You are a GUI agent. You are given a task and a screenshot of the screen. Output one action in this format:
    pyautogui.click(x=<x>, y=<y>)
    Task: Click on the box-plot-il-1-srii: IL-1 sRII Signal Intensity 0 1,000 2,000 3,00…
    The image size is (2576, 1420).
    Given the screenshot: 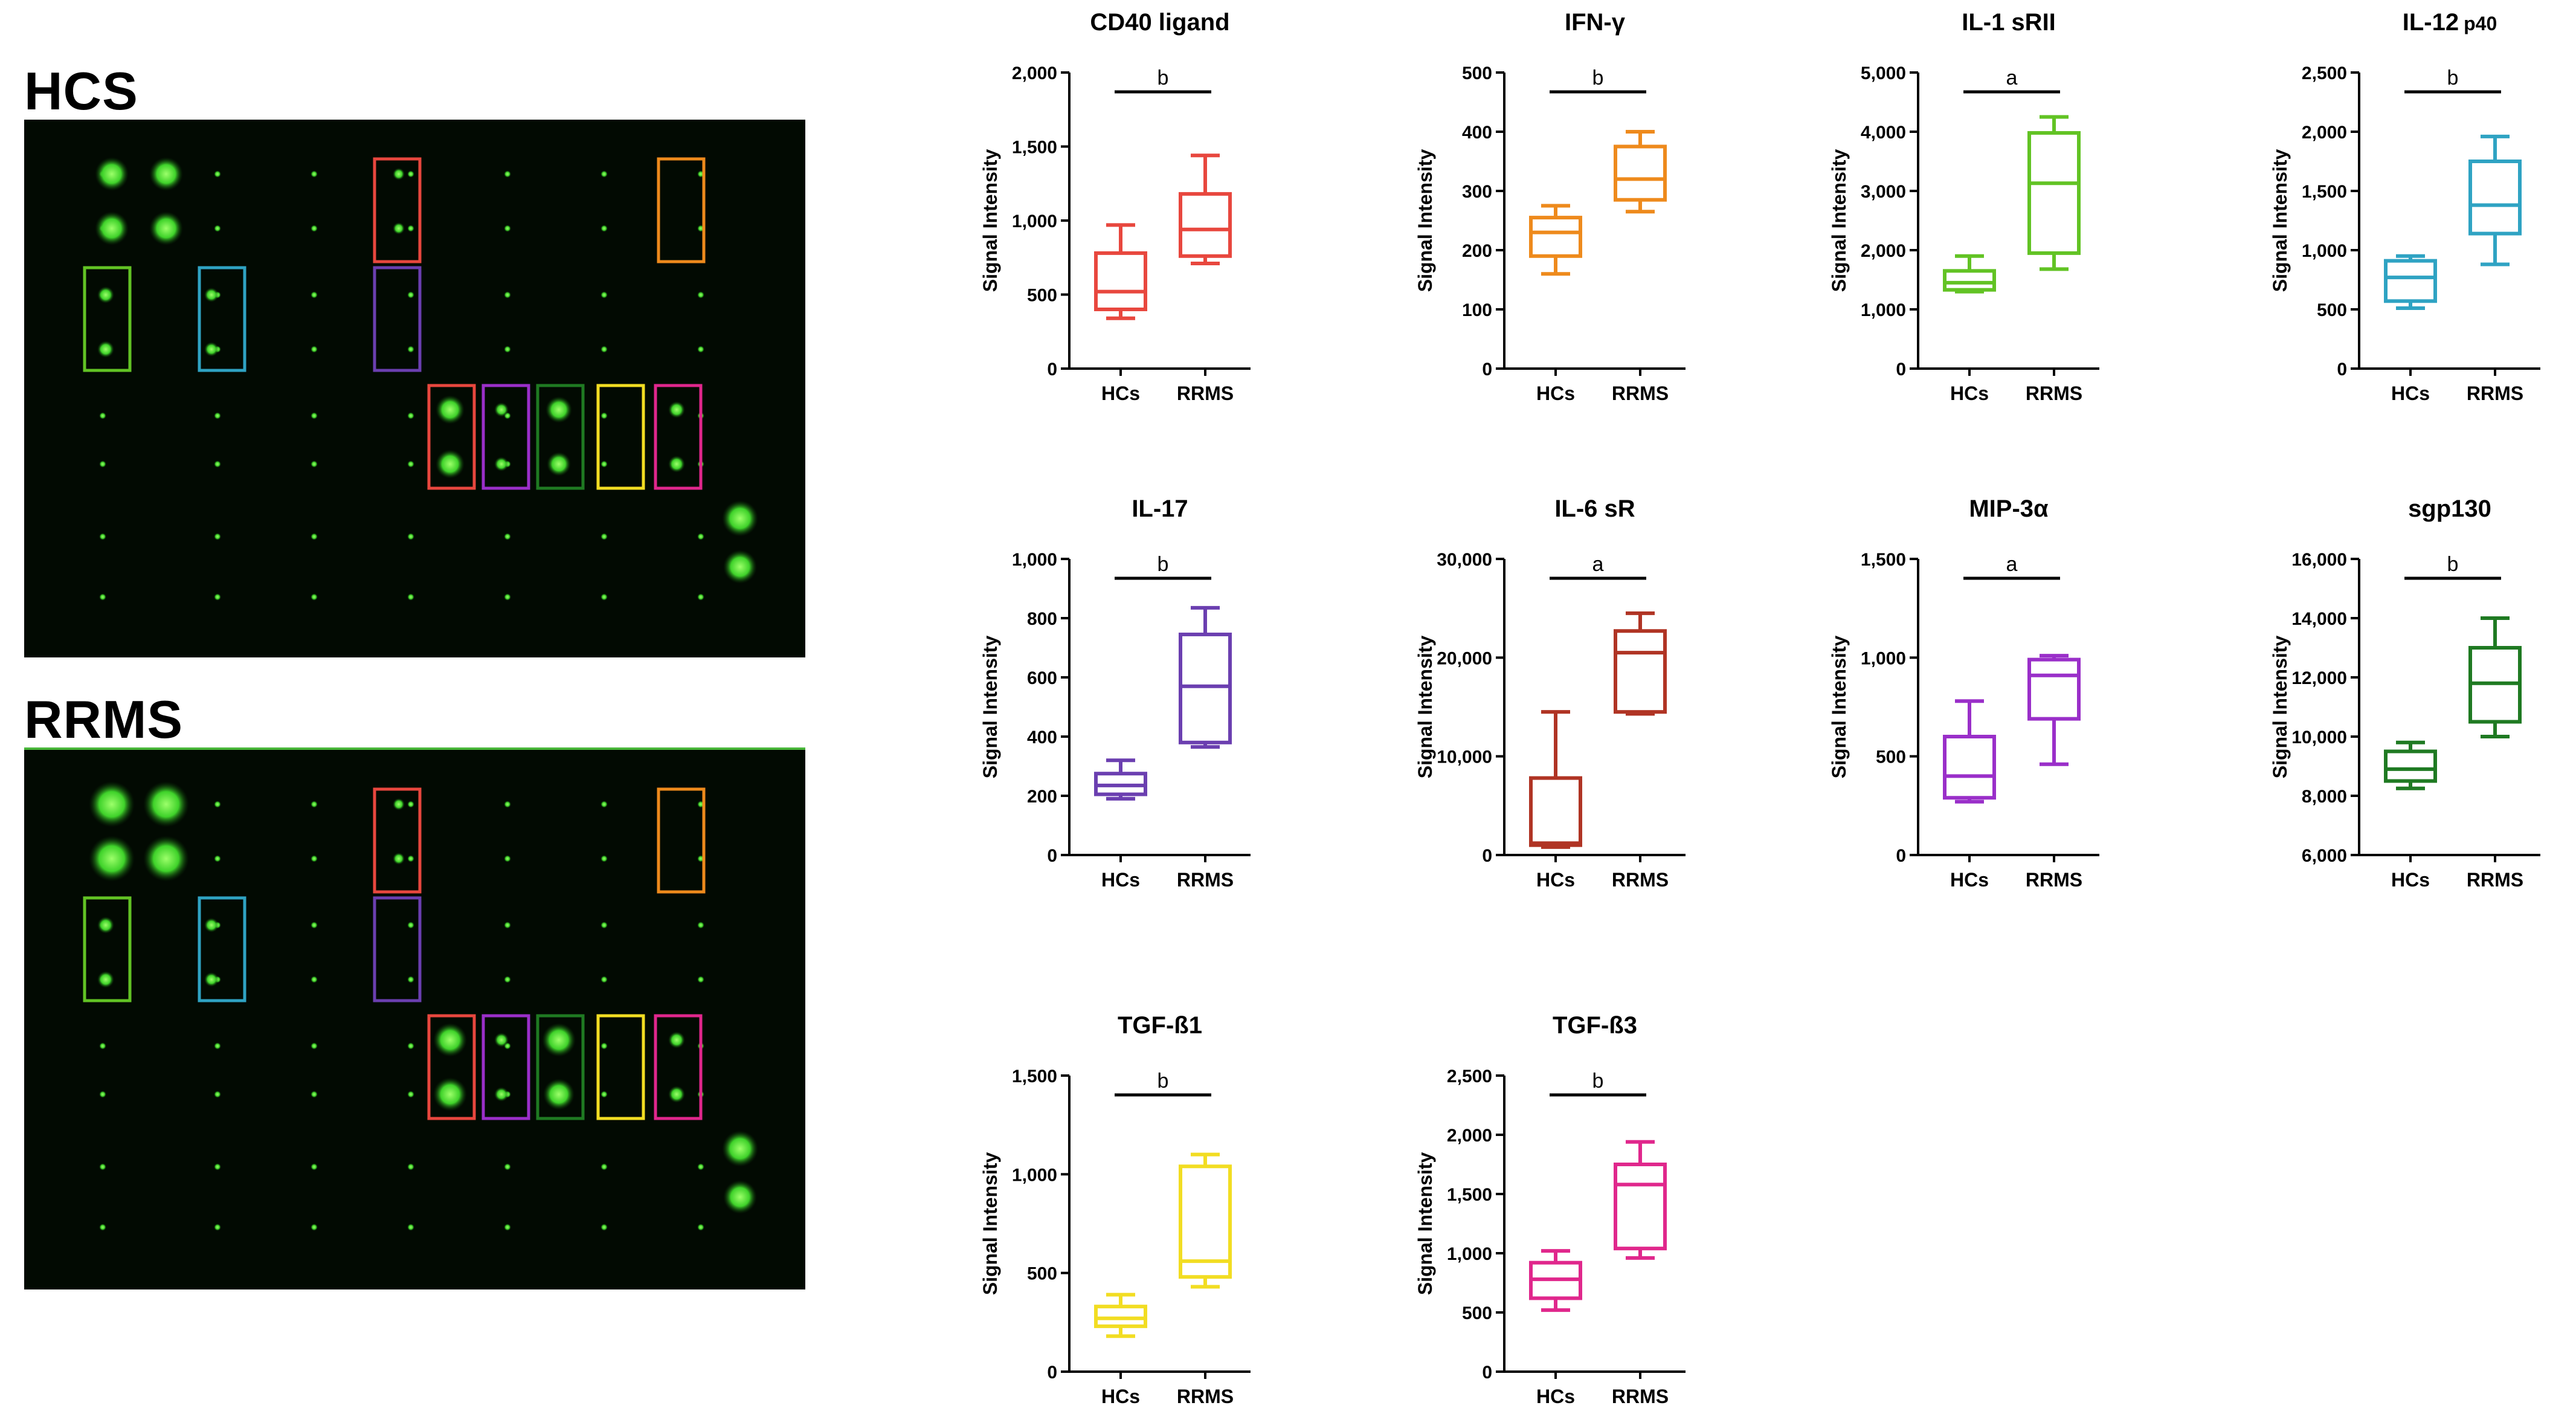 What is the action you would take?
    pyautogui.click(x=1964, y=206)
    